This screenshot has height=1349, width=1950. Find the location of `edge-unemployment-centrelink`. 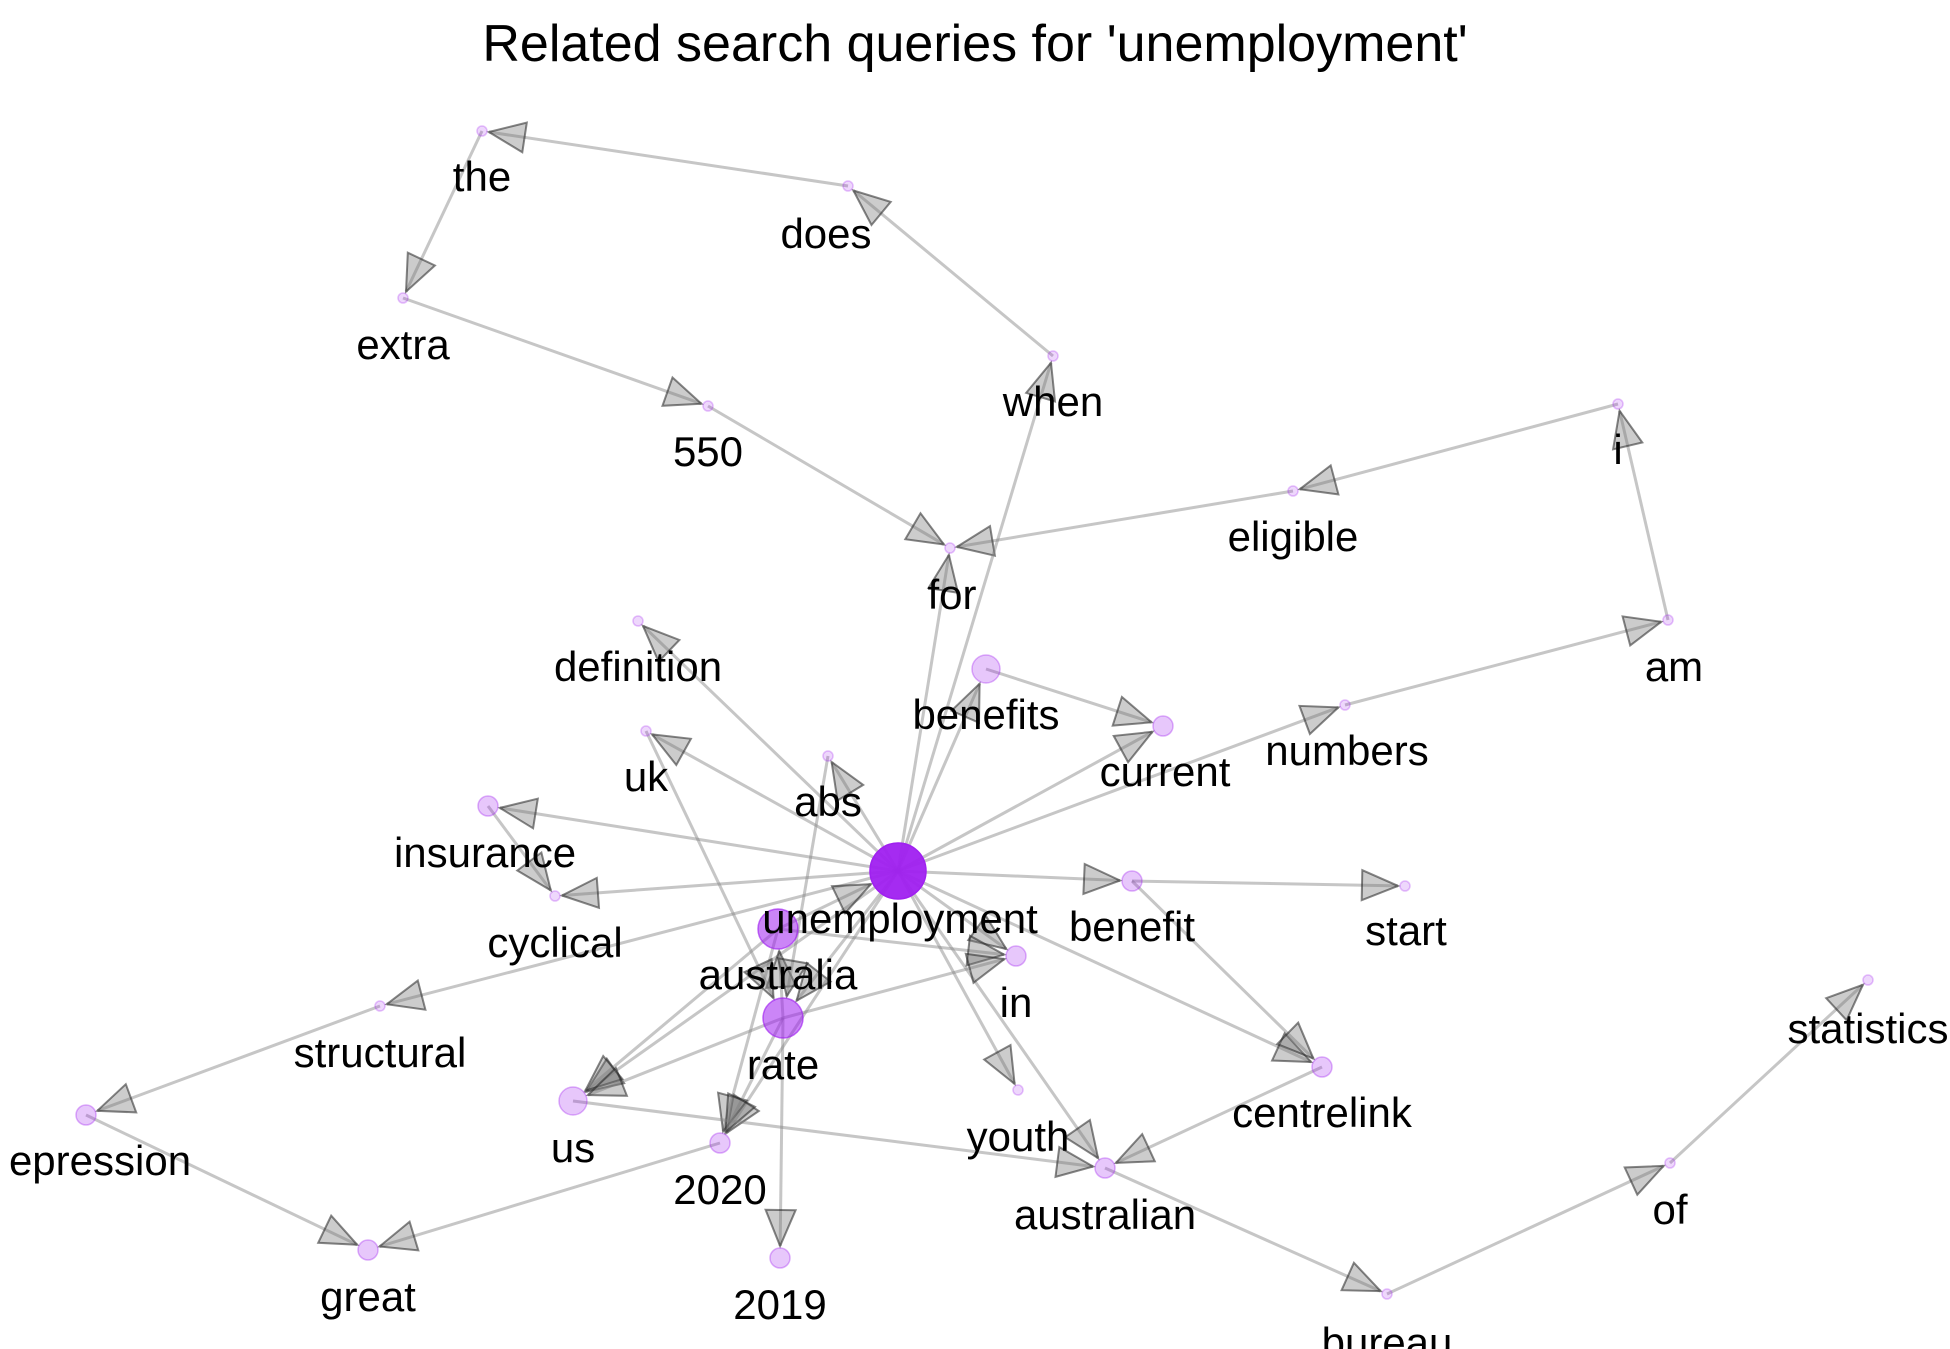

edge-unemployment-centrelink is located at coordinates (1104, 966).